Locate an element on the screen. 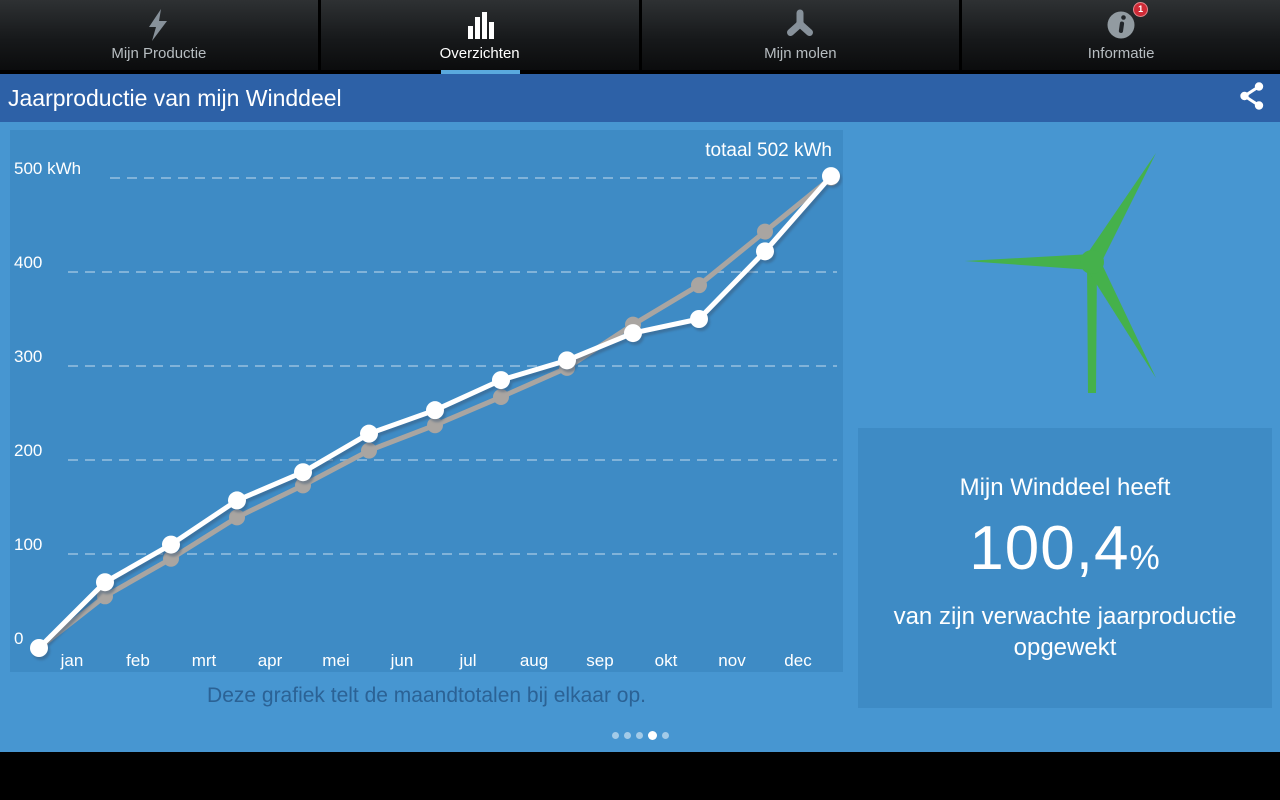  percentage-value: 100,4% is located at coordinates (1065, 553).